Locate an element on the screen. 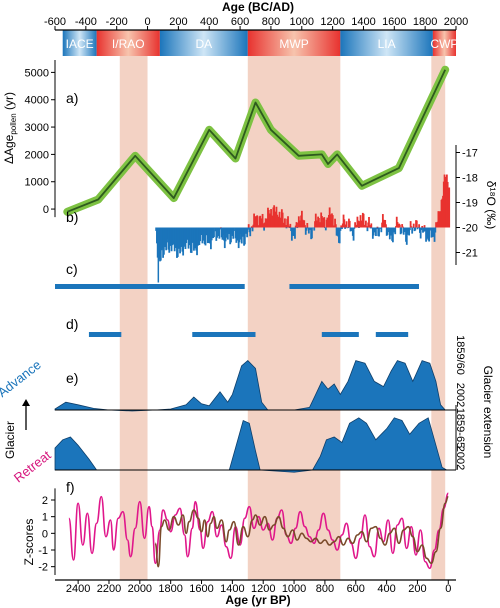 Image resolution: width=500 pixels, height=608 pixels. top-axis-tick-label: -400 is located at coordinates (86, 22).